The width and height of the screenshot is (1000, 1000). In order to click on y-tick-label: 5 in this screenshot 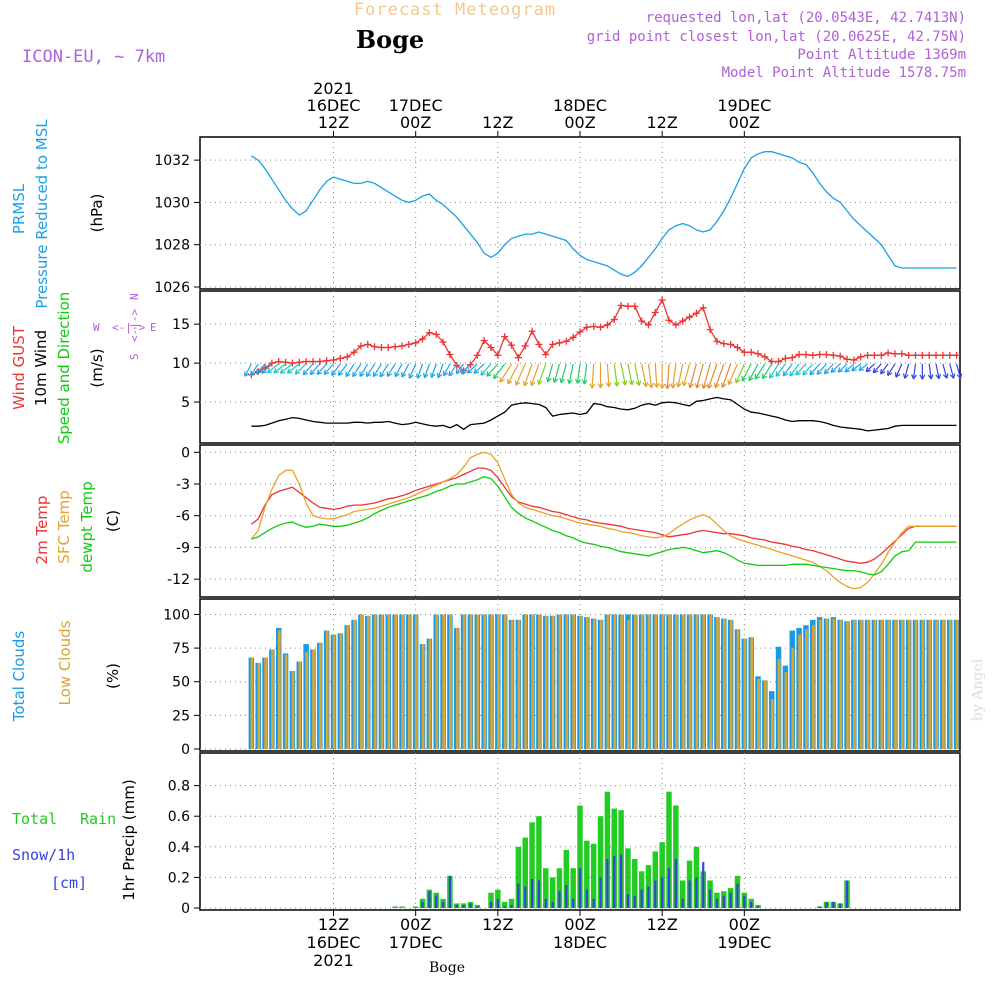, I will do `click(185, 403)`.